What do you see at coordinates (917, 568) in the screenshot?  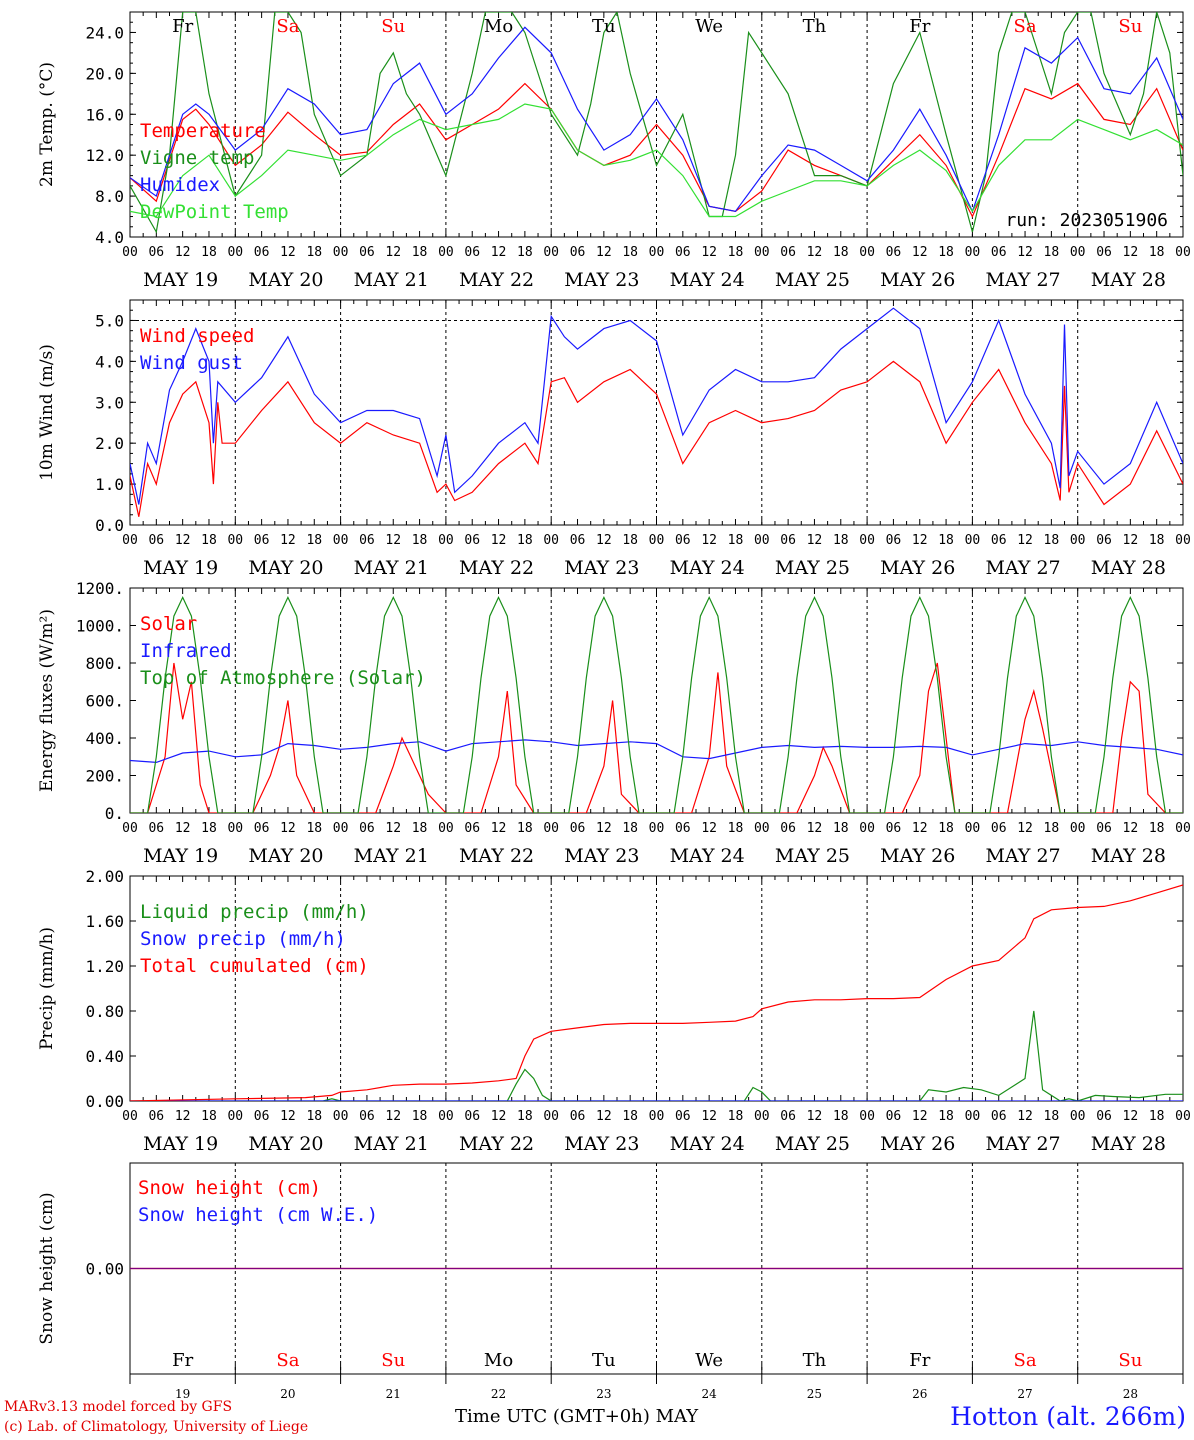 I see `date-label: MAY 26` at bounding box center [917, 568].